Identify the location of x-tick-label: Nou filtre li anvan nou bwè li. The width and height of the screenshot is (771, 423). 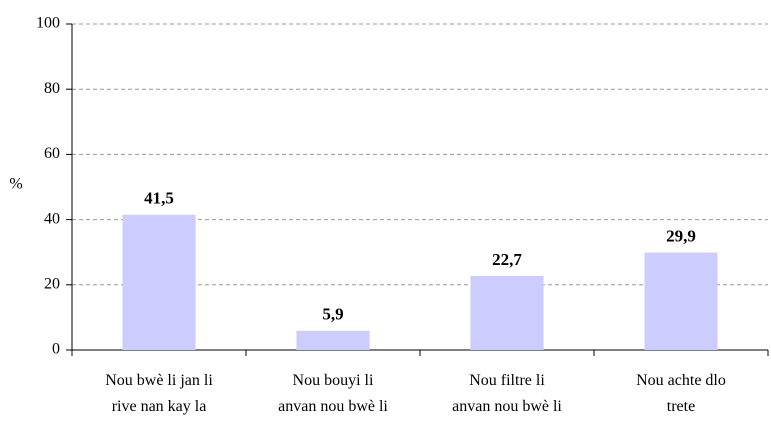
(507, 393).